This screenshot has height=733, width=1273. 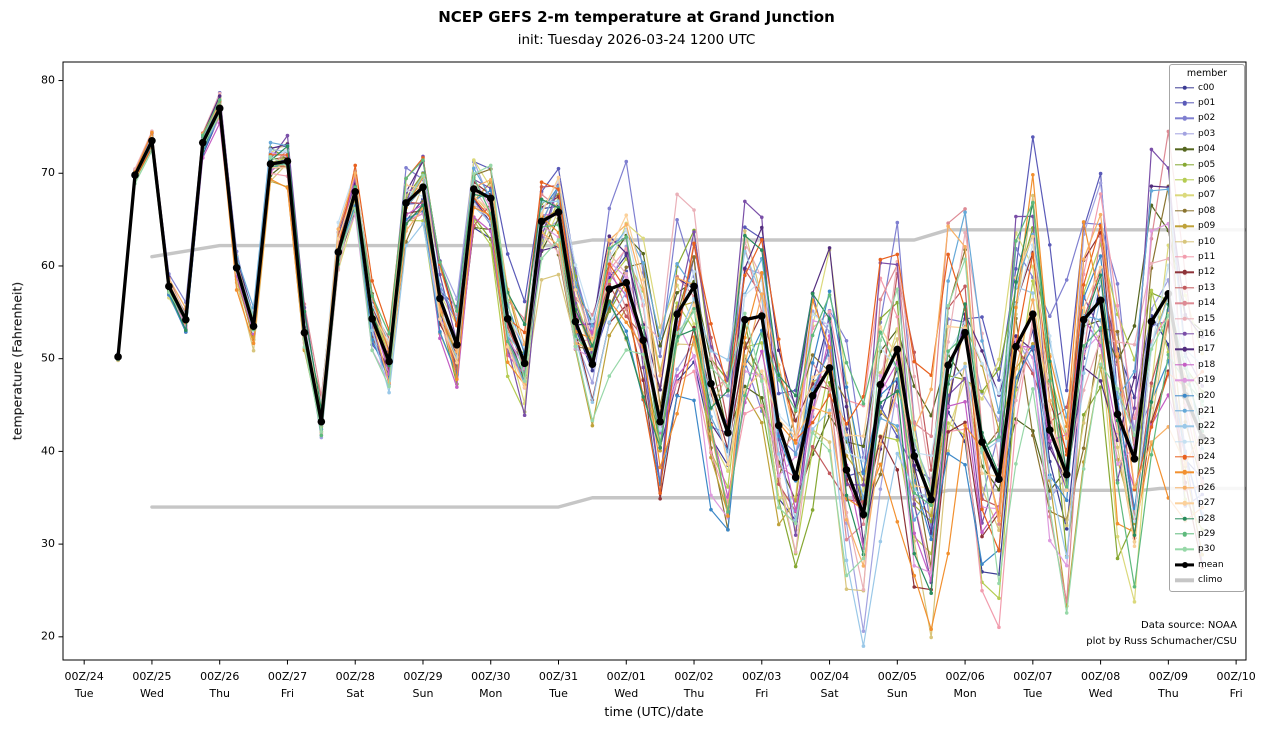 I want to click on legend-item-p17: p17, so click(x=1207, y=349).